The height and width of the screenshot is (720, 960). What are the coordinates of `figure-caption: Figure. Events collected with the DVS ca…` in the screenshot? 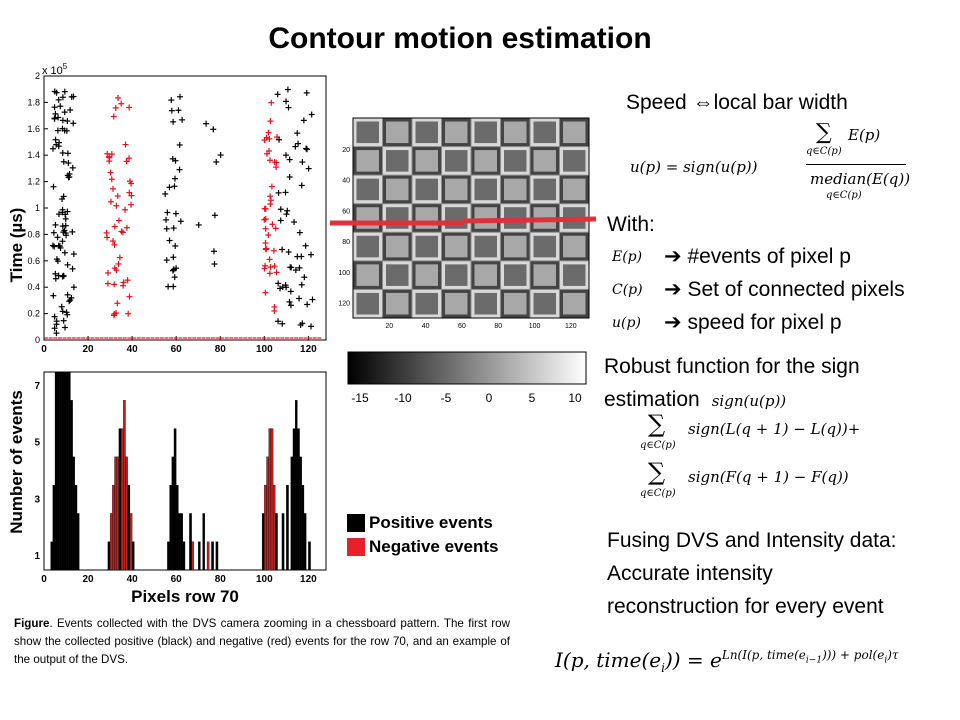 It's located at (262, 642).